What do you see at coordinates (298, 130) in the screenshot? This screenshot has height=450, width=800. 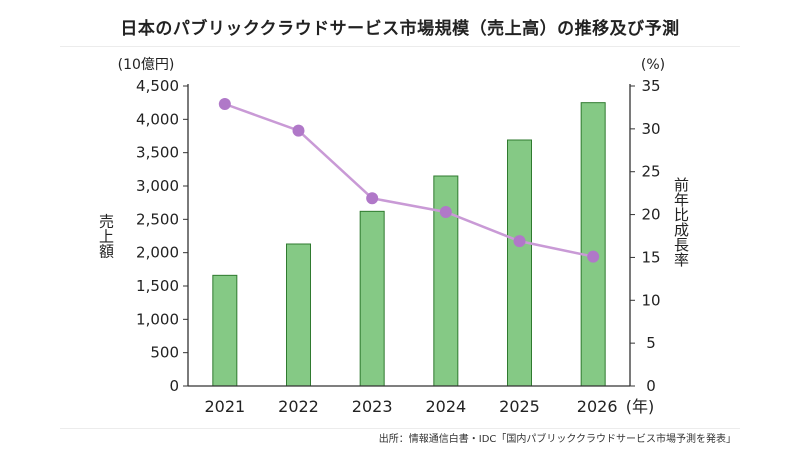 I see `growth-point-2022` at bounding box center [298, 130].